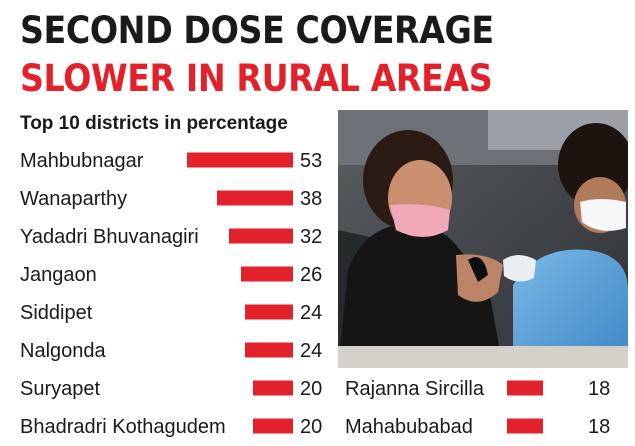  I want to click on category-label: Mahbubnagar, so click(82, 161).